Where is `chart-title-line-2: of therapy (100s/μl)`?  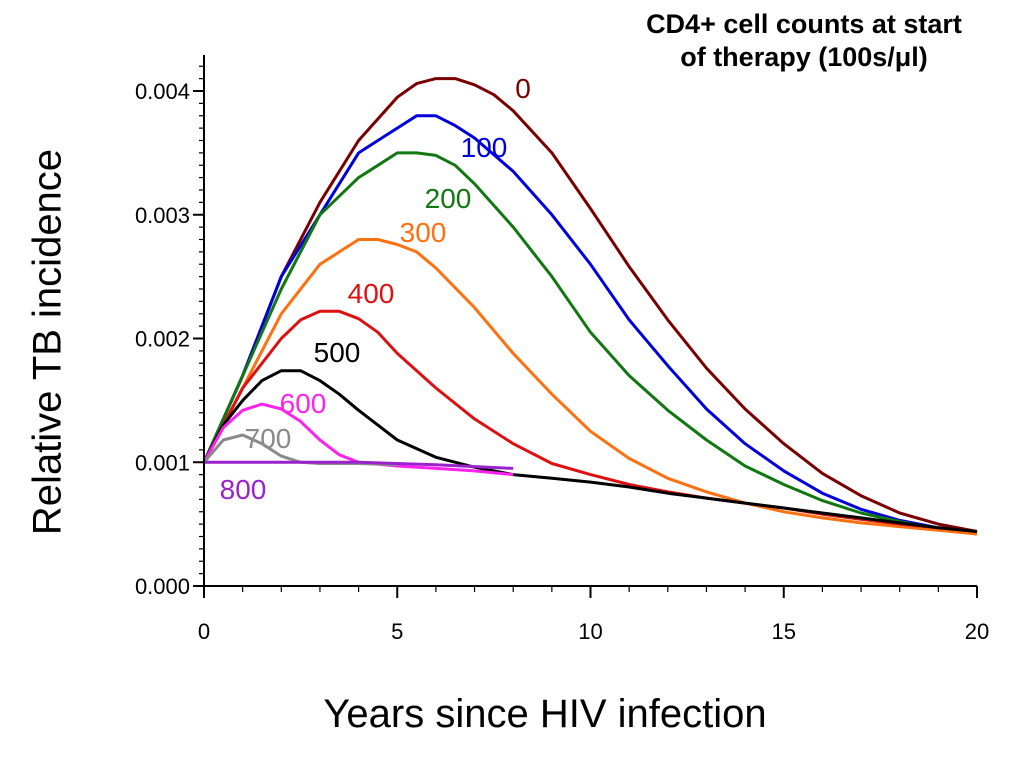 chart-title-line-2: of therapy (100s/μl) is located at coordinates (804, 57).